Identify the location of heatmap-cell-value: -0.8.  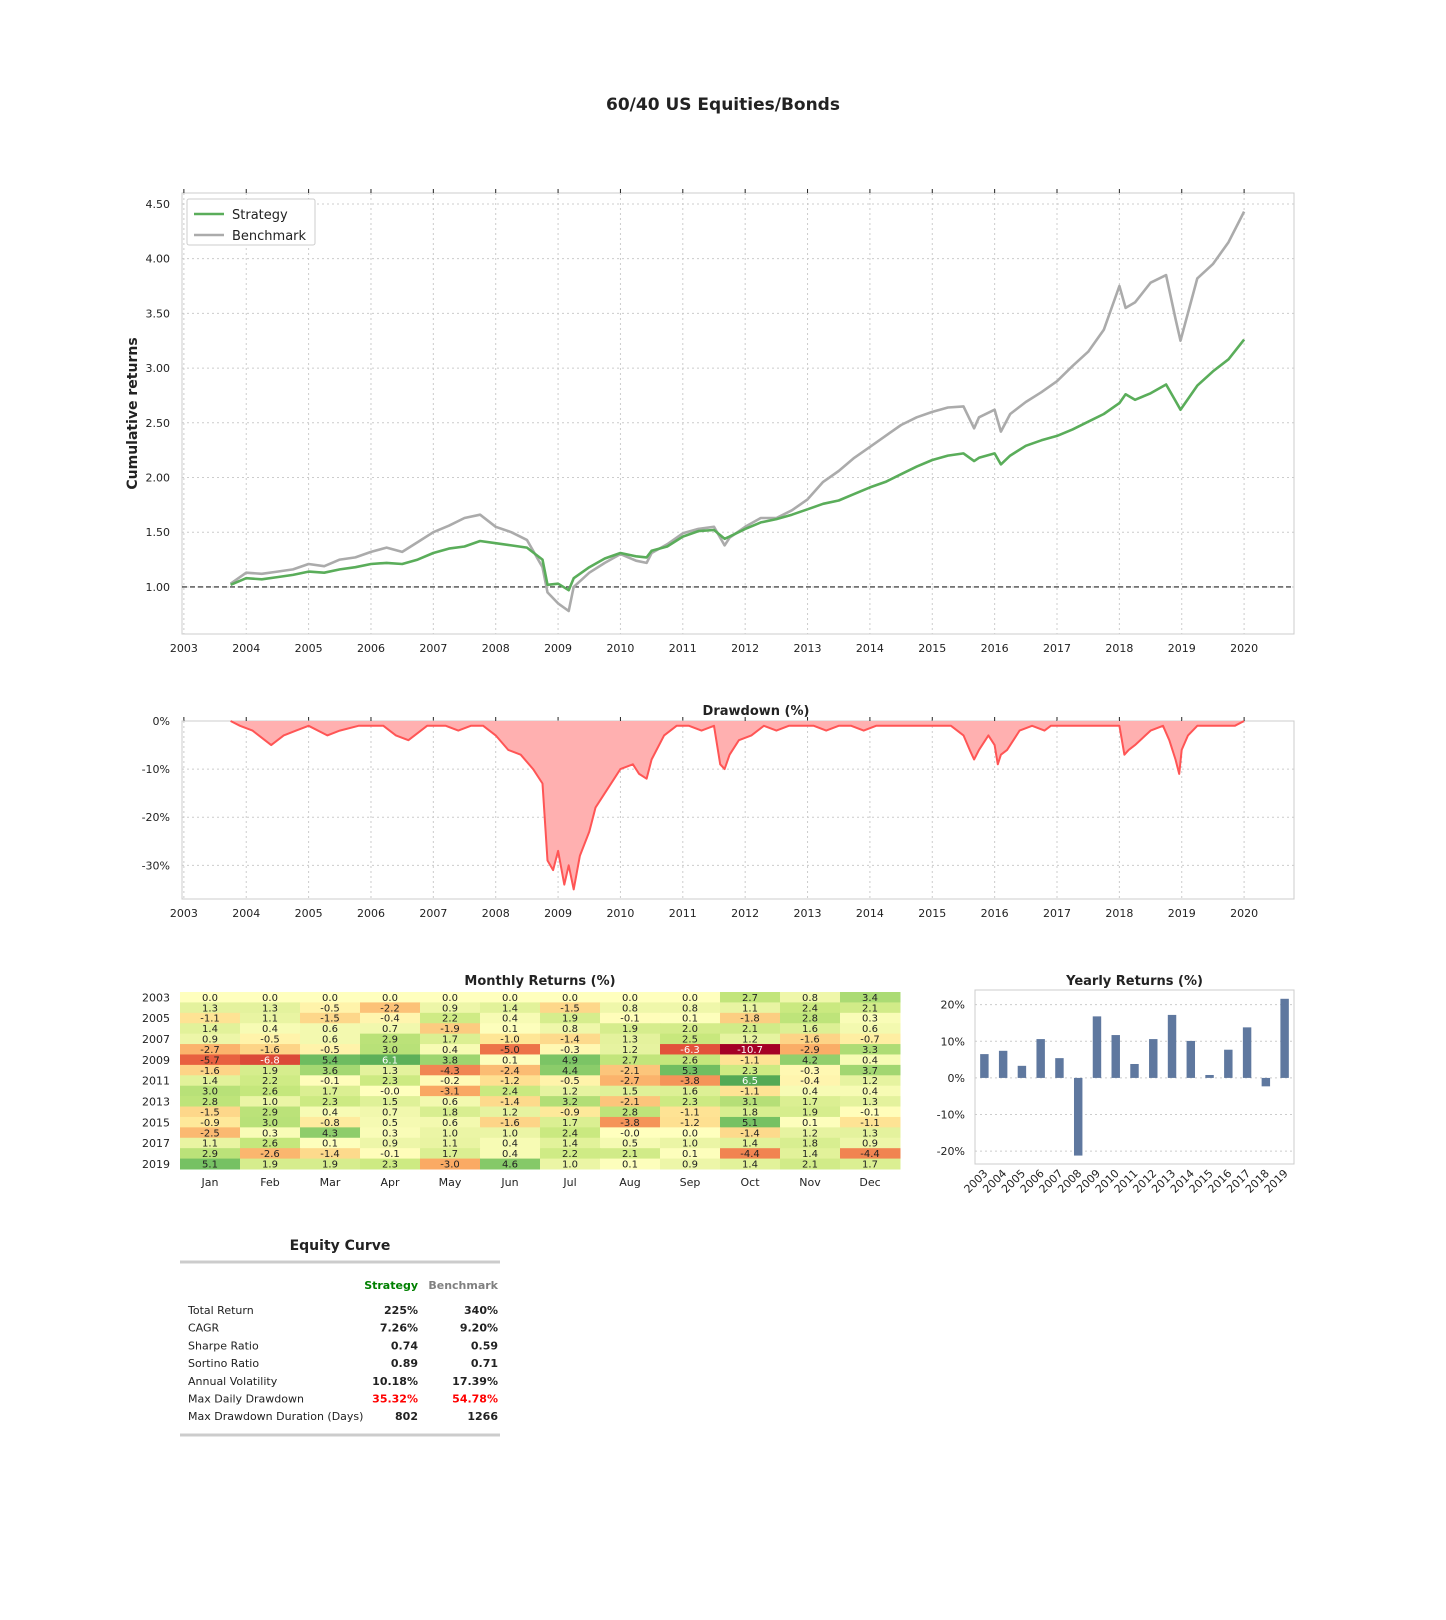
(330, 1123).